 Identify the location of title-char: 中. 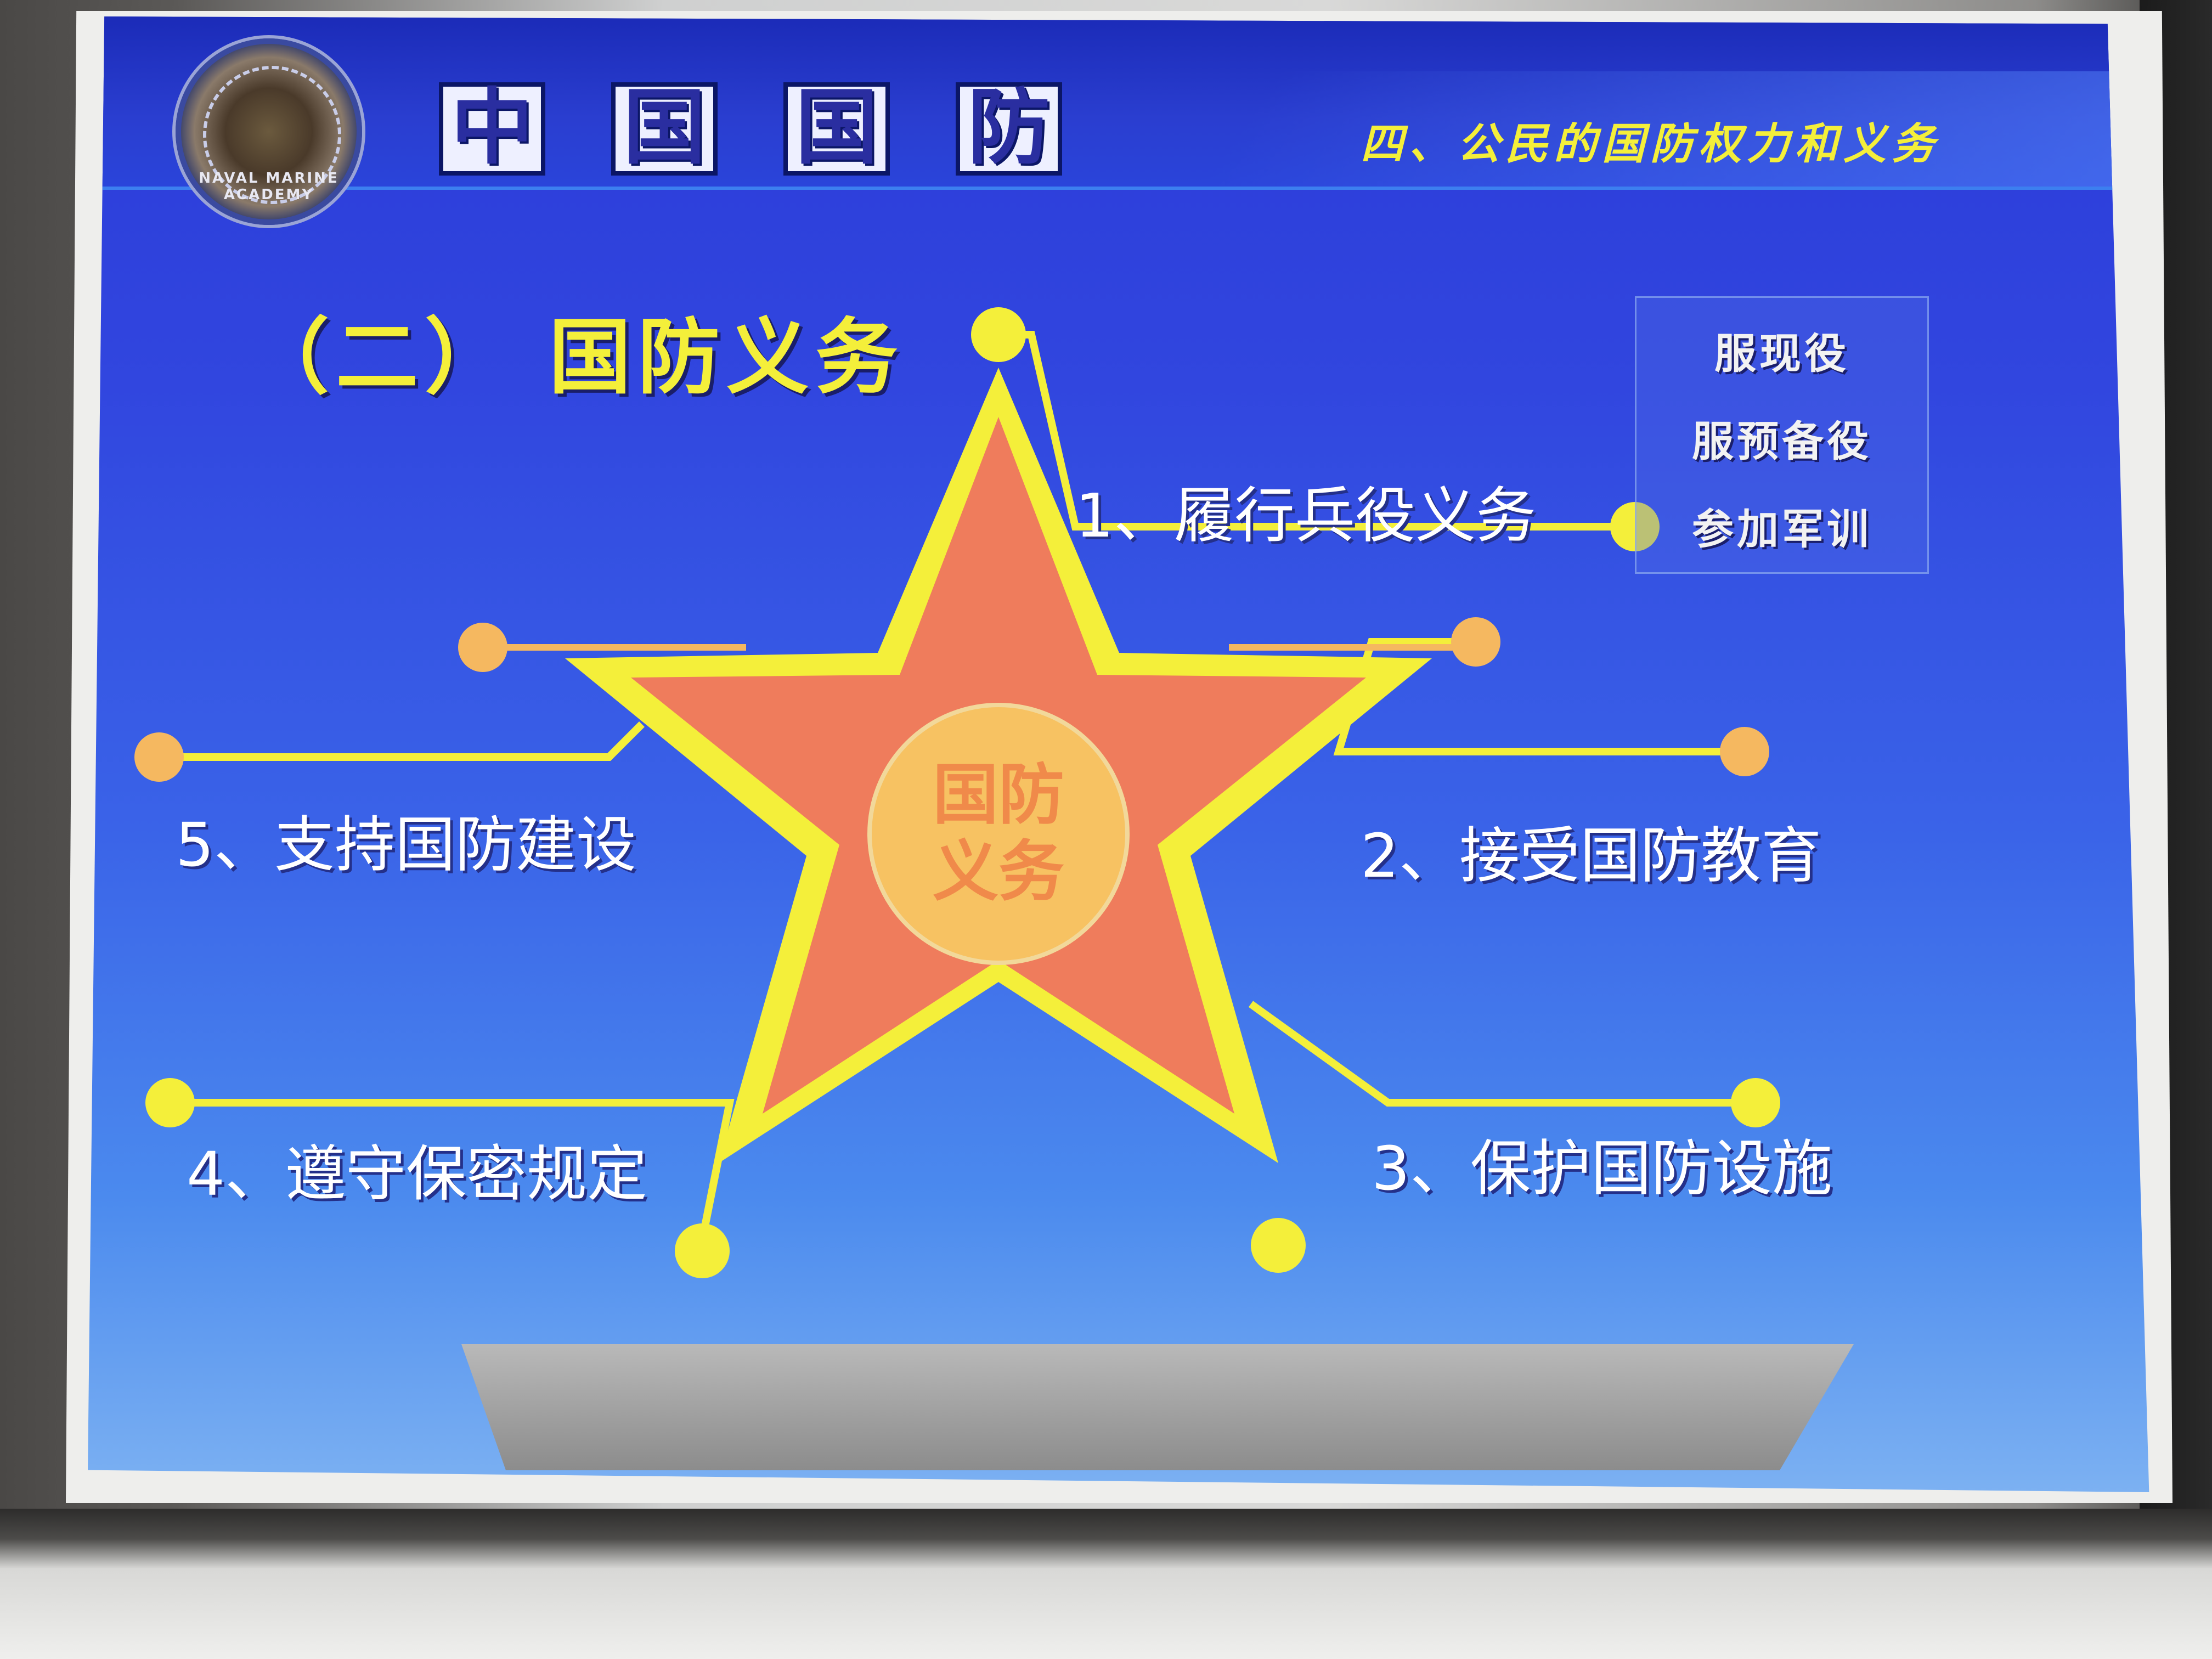
(492, 129).